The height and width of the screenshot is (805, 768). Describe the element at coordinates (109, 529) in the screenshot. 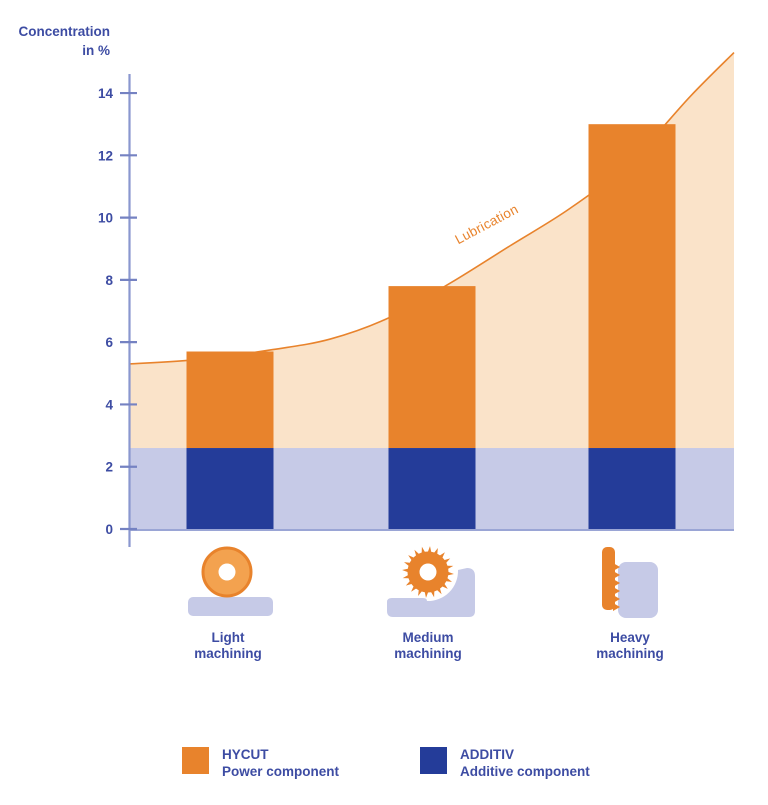

I see `y-tick-label-0: 0` at that location.